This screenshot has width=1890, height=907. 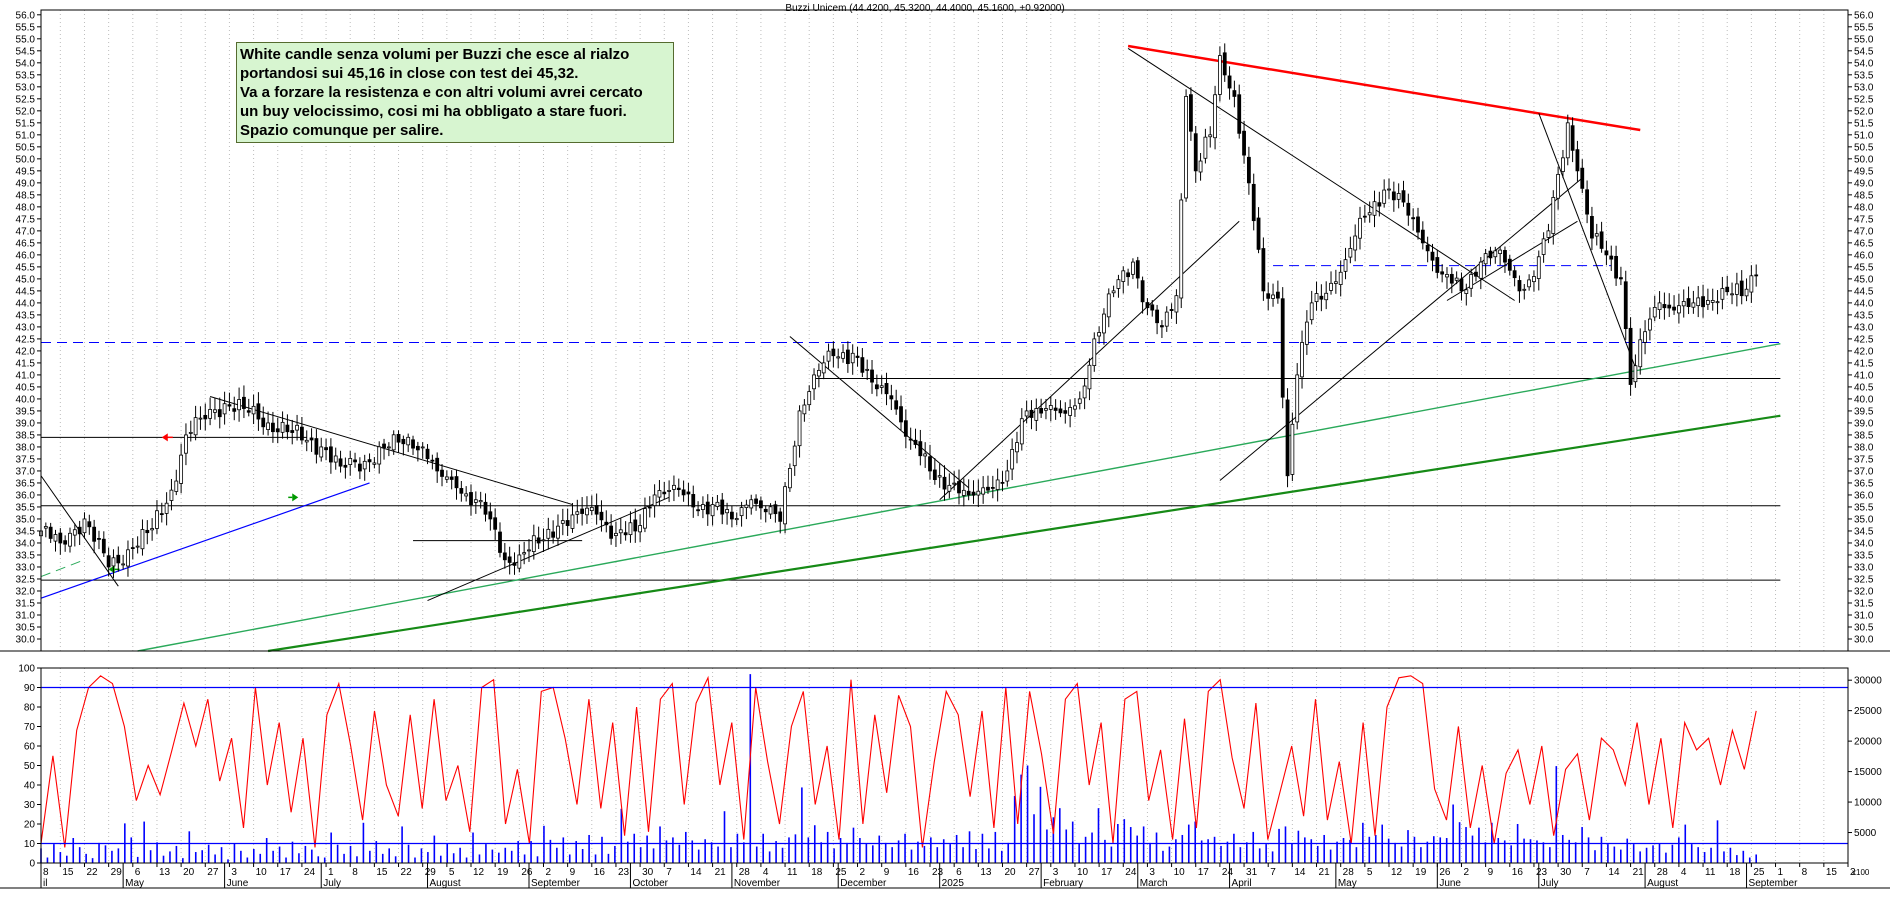 What do you see at coordinates (1864, 147) in the screenshot?
I see `y-tick-label-right: 50.5` at bounding box center [1864, 147].